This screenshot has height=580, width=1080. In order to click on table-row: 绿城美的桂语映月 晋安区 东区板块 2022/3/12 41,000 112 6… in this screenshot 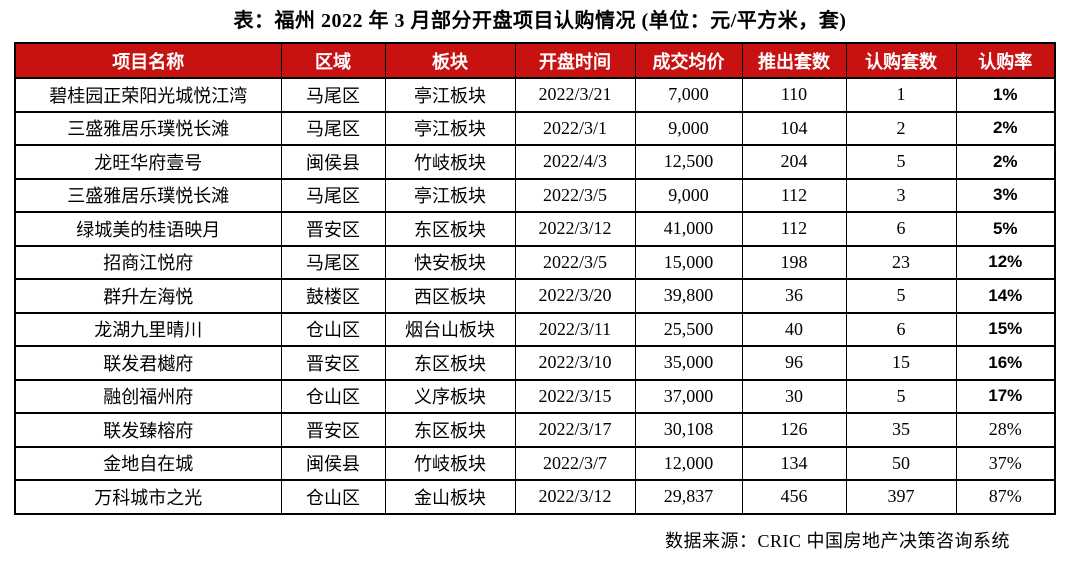, I will do `click(535, 229)`.